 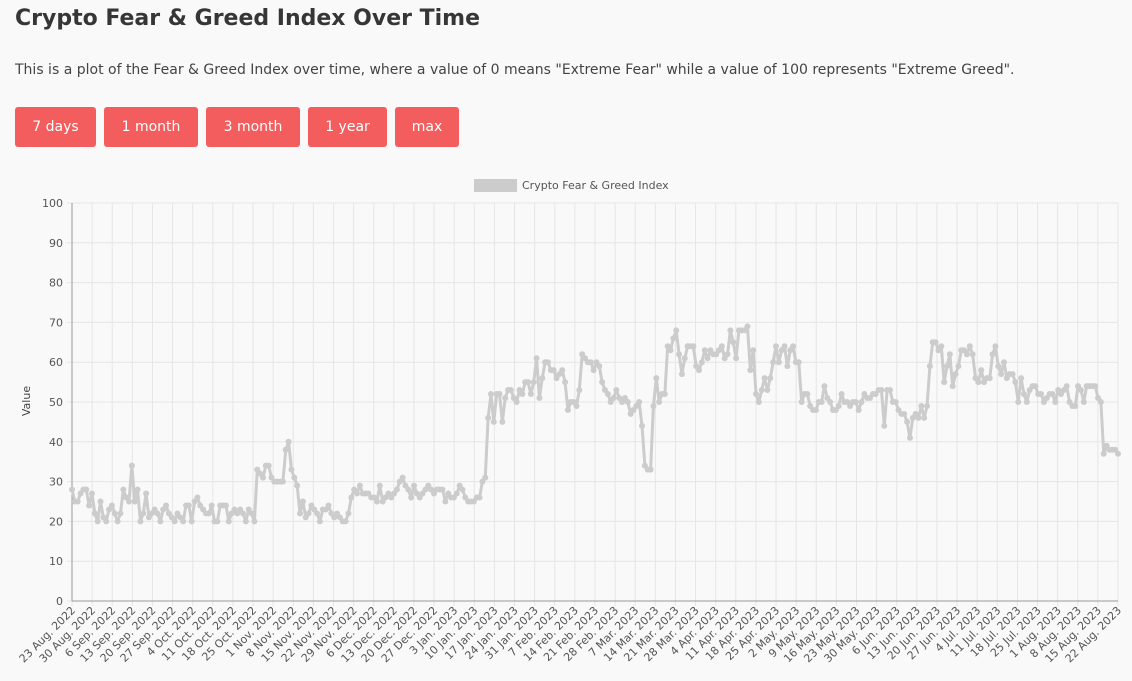 I want to click on y-tick-label: 30, so click(x=56, y=482).